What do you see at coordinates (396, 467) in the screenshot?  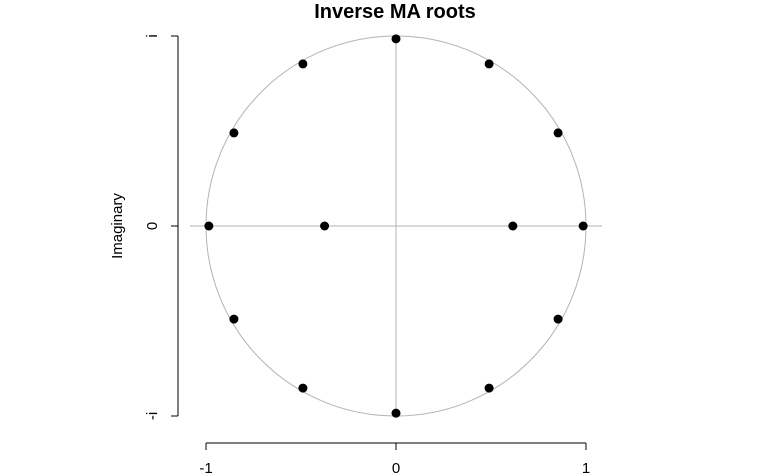 I see `x-tick-label: 0` at bounding box center [396, 467].